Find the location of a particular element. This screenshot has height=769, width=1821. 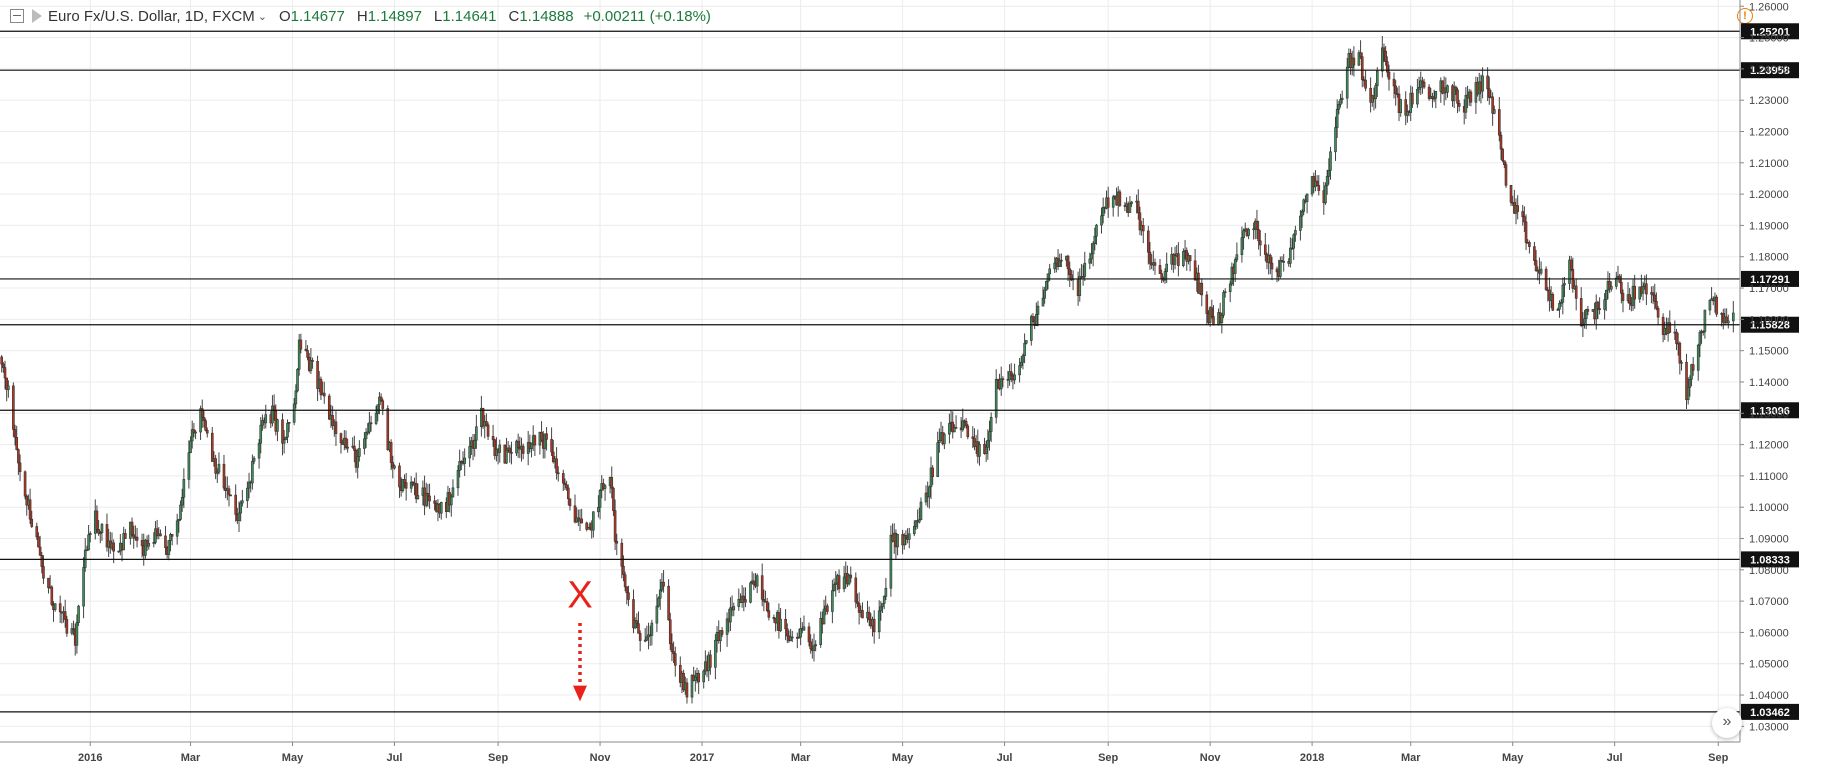

level-label: 1.13096 is located at coordinates (1770, 411).